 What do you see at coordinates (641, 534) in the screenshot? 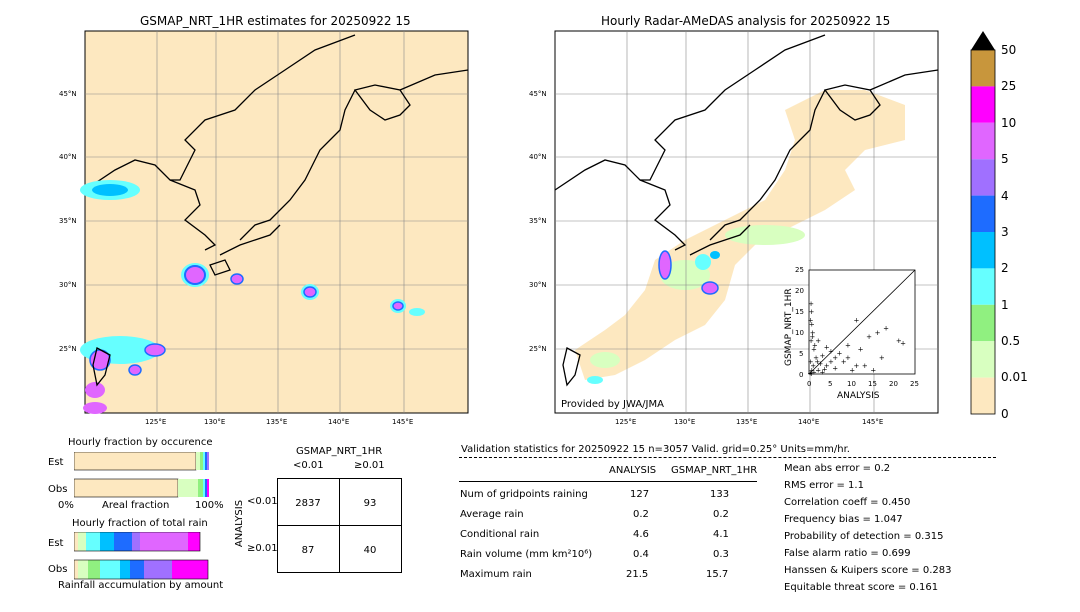
I see `validation-row-analysis: 4.6` at bounding box center [641, 534].